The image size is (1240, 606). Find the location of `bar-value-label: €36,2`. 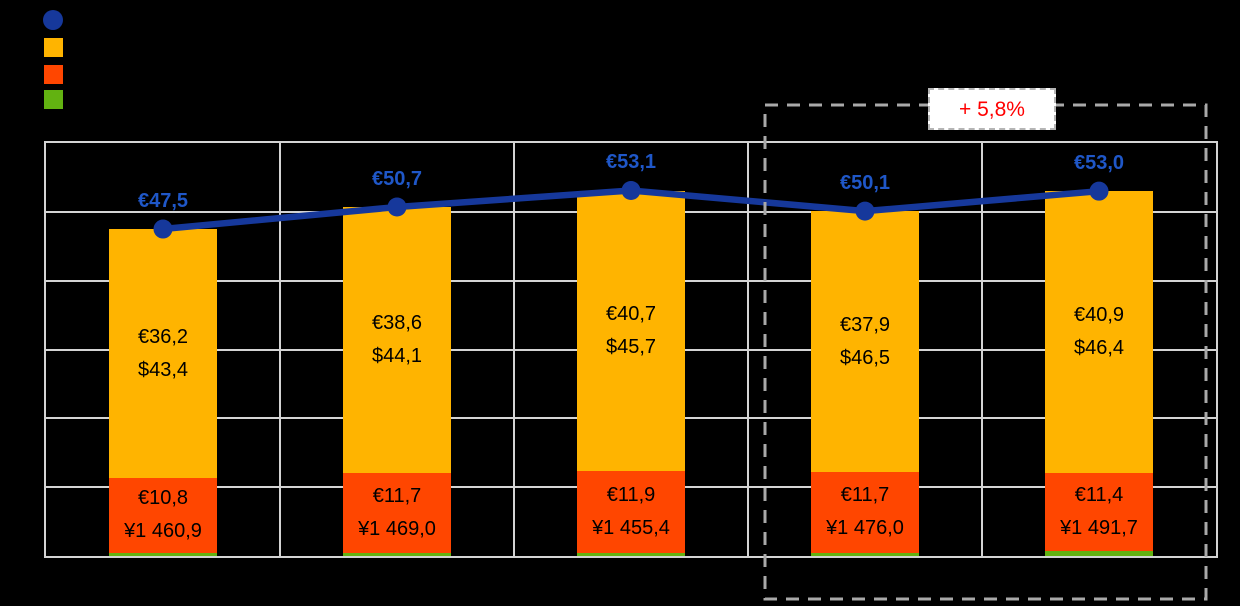

bar-value-label: €36,2 is located at coordinates (163, 336).